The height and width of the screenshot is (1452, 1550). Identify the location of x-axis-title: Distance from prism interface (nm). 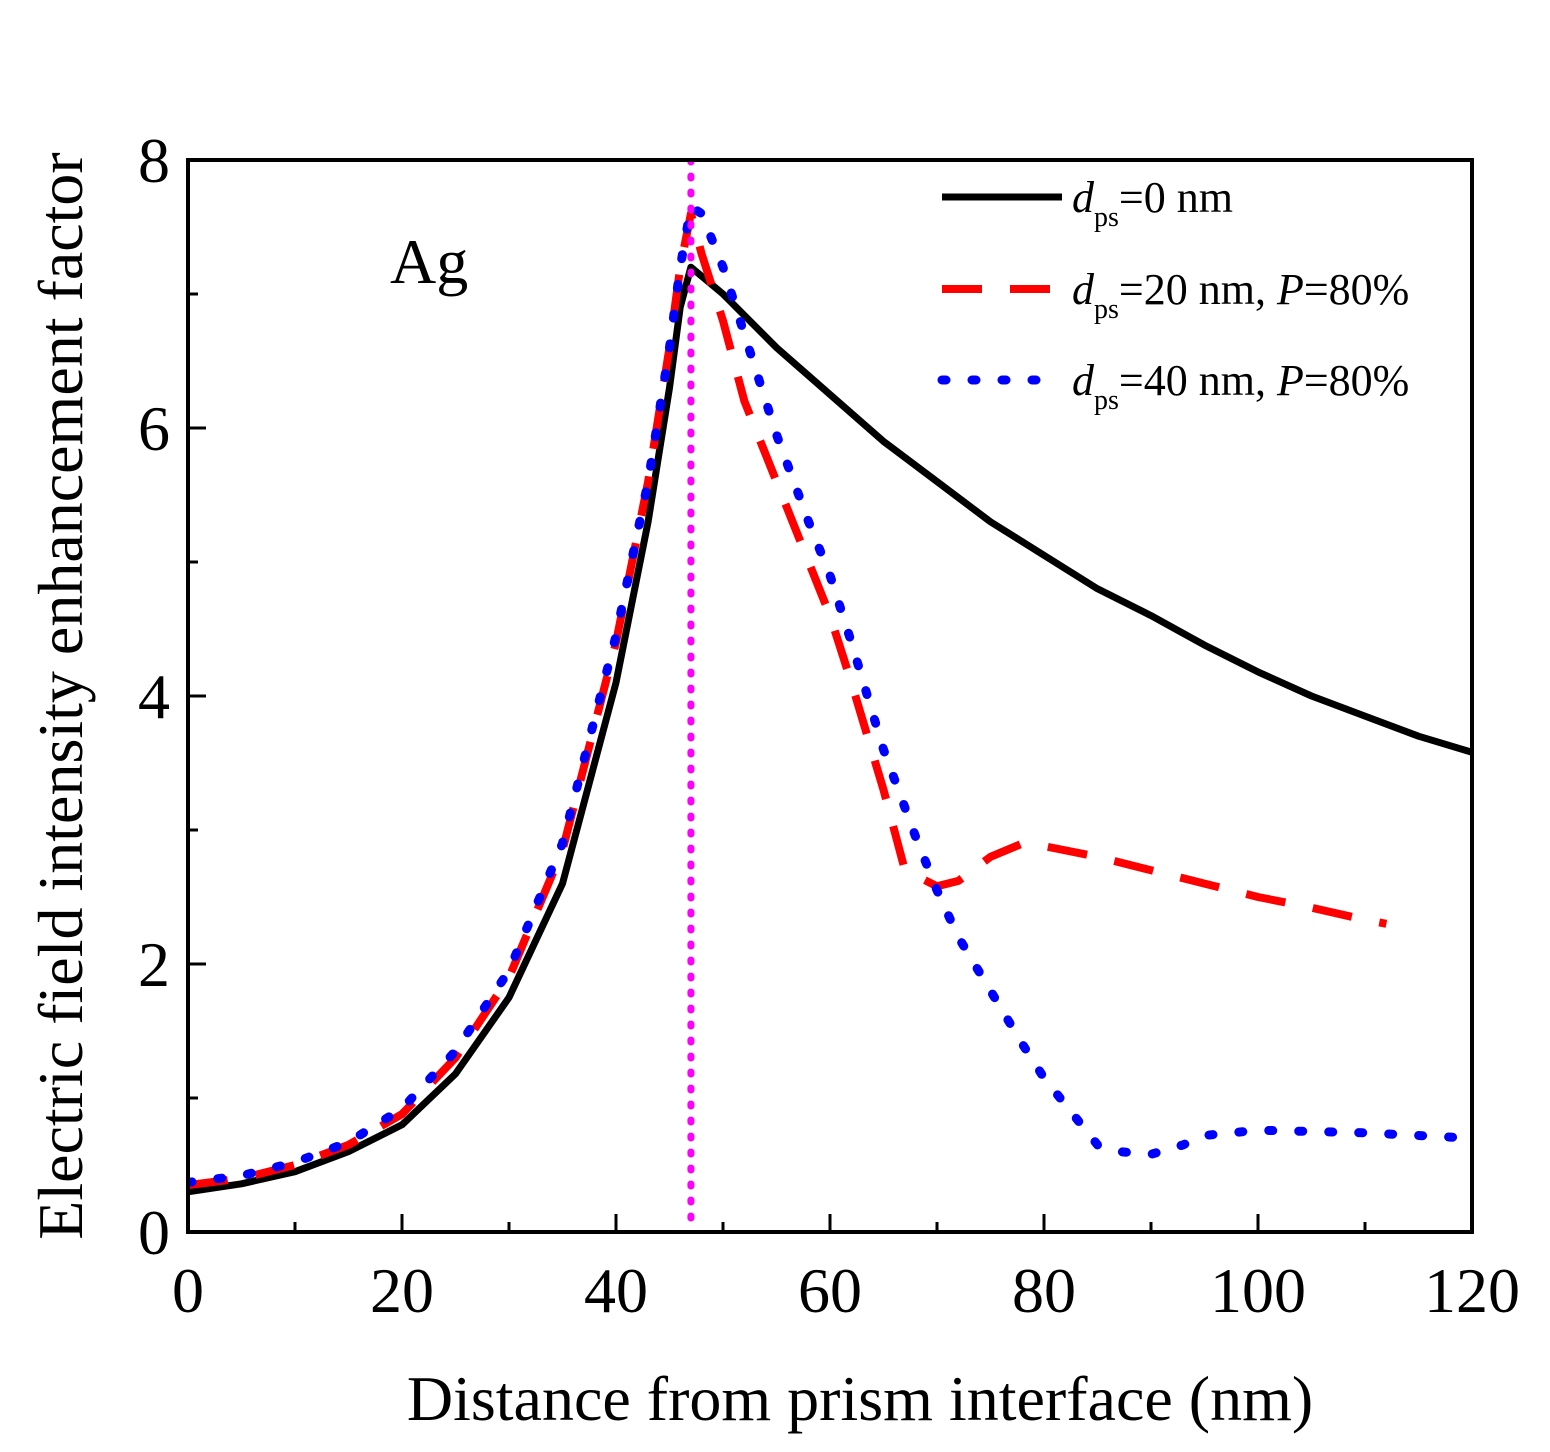
(860, 1398).